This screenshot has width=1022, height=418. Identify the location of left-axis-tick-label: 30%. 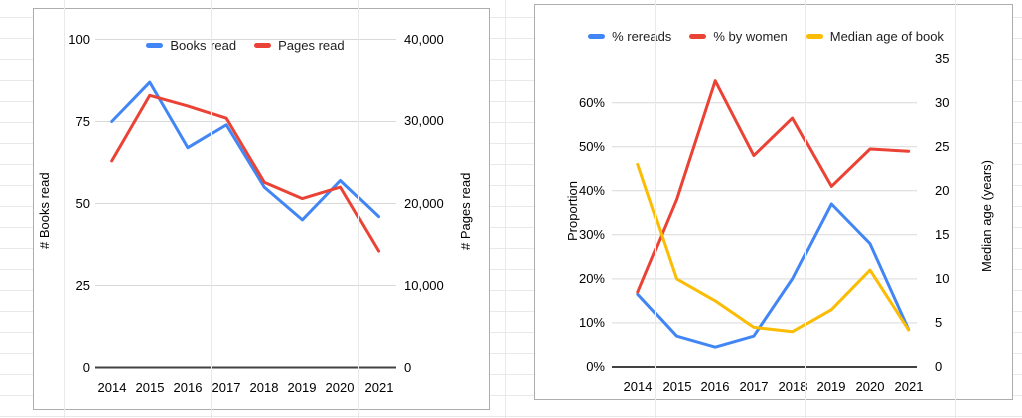
(591, 234).